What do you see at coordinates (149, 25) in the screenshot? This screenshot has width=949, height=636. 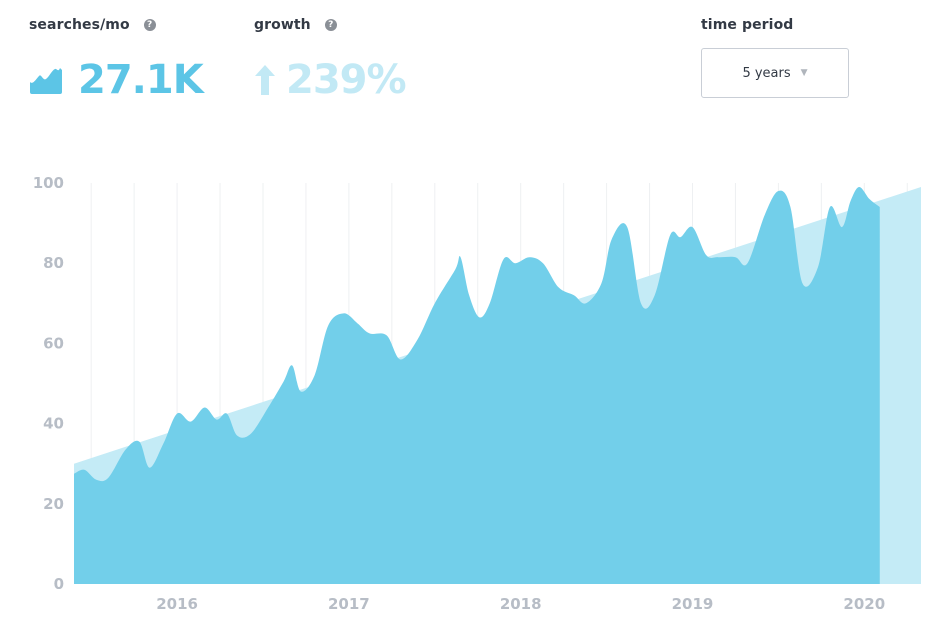 I see `searches-help-icon: ?` at bounding box center [149, 25].